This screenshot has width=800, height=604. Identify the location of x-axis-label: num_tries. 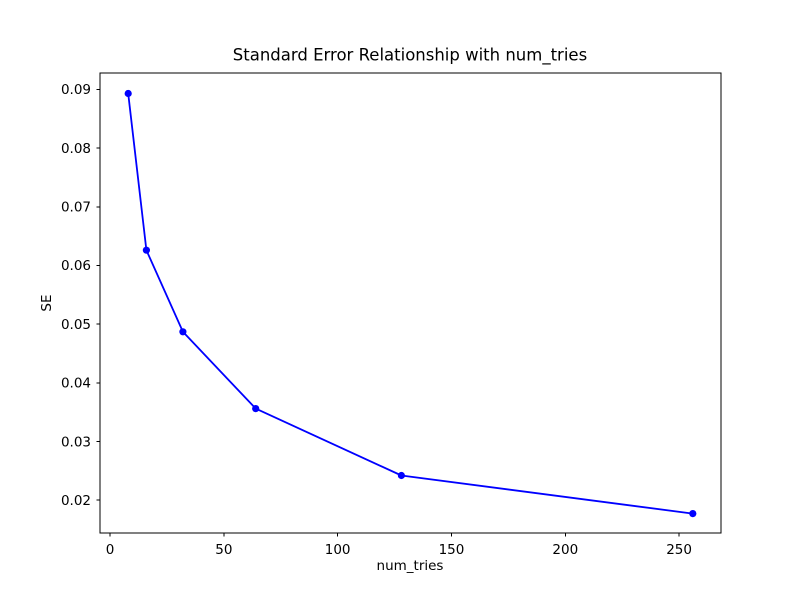
(410, 566).